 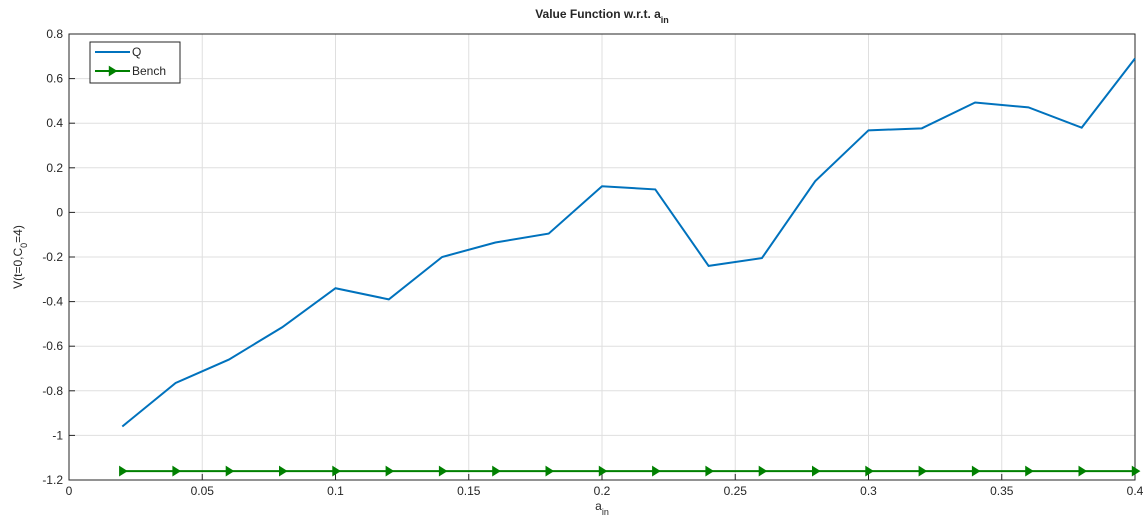 What do you see at coordinates (24, 245) in the screenshot?
I see `y-axis-label-subscript: 0` at bounding box center [24, 245].